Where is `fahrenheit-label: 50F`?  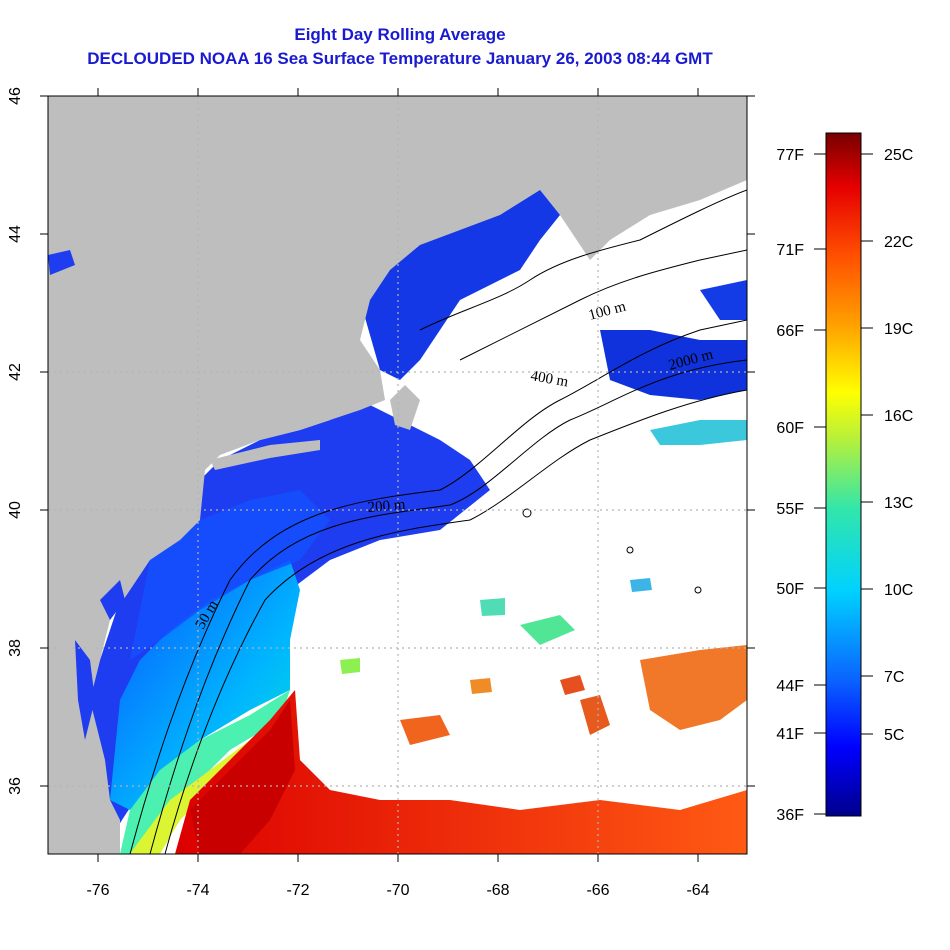
fahrenheit-label: 50F is located at coordinates (790, 589).